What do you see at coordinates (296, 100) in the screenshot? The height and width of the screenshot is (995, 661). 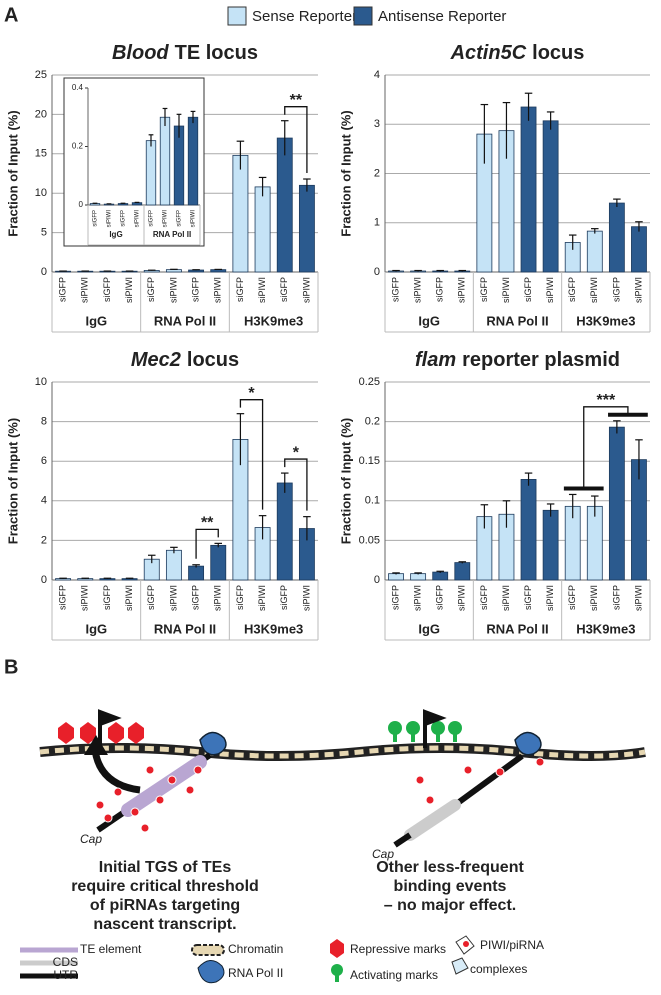 I see `significance-label: **` at bounding box center [296, 100].